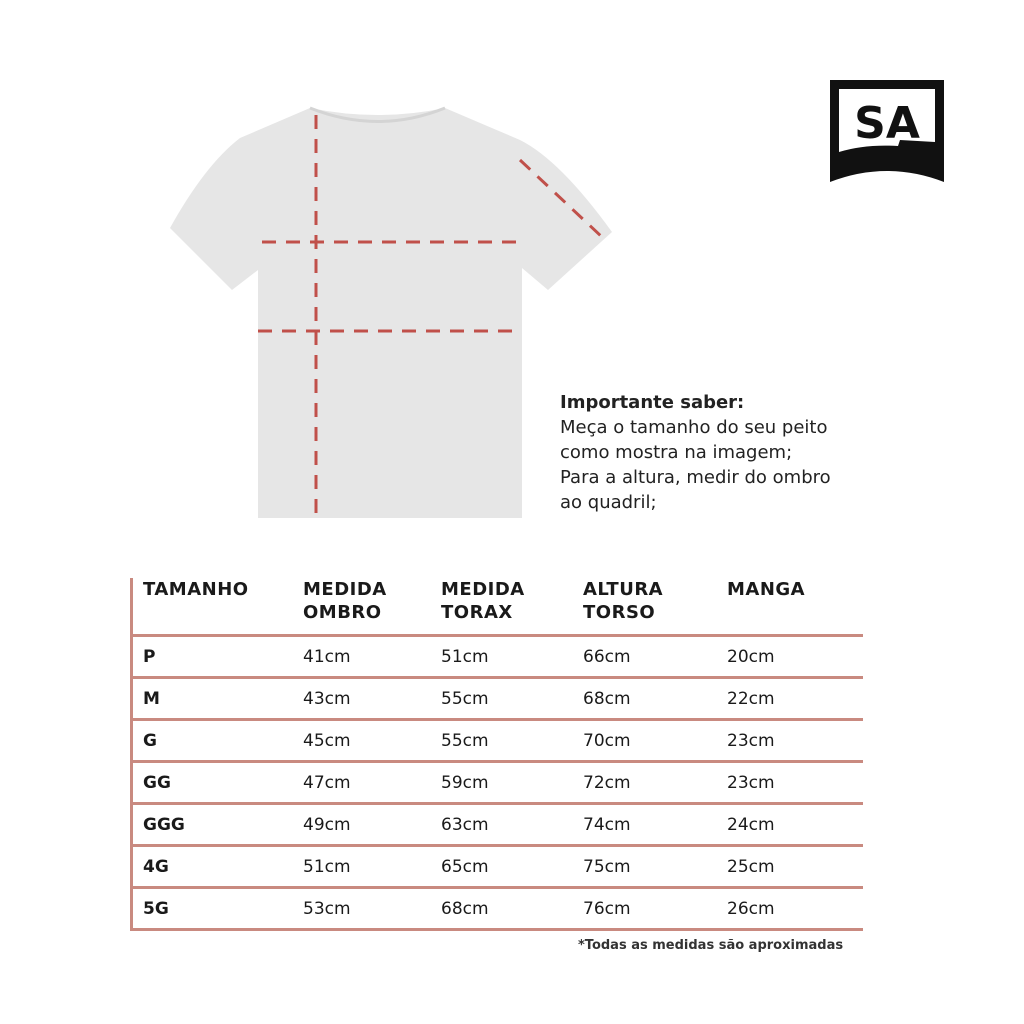 The image size is (1024, 1024). Describe the element at coordinates (342, 612) in the screenshot. I see `column-header-line: OMBRO` at that location.